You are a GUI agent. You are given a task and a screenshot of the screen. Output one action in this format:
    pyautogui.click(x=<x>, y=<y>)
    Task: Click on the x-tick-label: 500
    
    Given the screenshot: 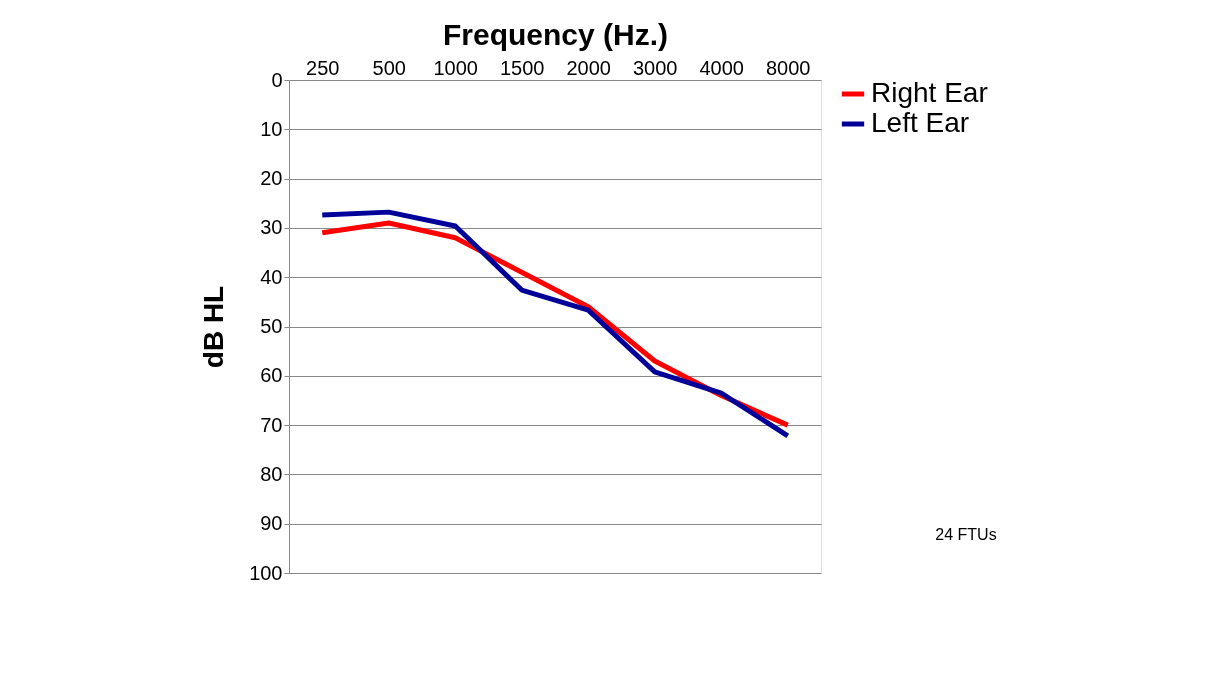 What is the action you would take?
    pyautogui.click(x=389, y=67)
    